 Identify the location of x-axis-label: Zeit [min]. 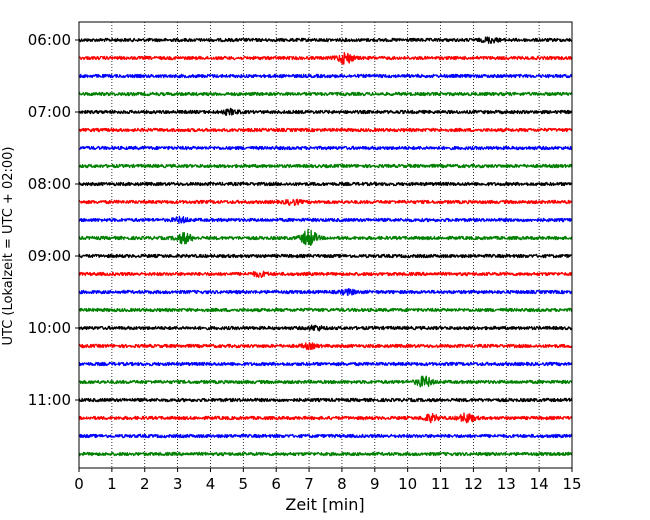
(324, 504).